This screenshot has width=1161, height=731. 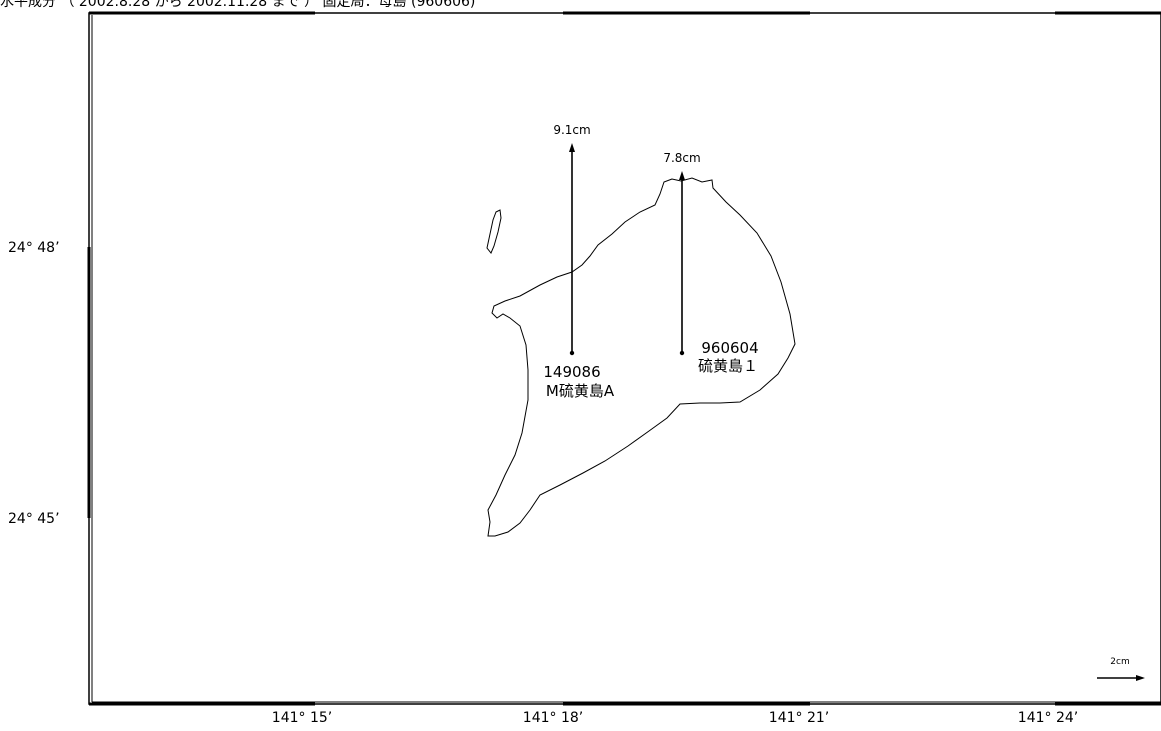 What do you see at coordinates (571, 130) in the screenshot?
I see `vector-label-149086: 9.1cm` at bounding box center [571, 130].